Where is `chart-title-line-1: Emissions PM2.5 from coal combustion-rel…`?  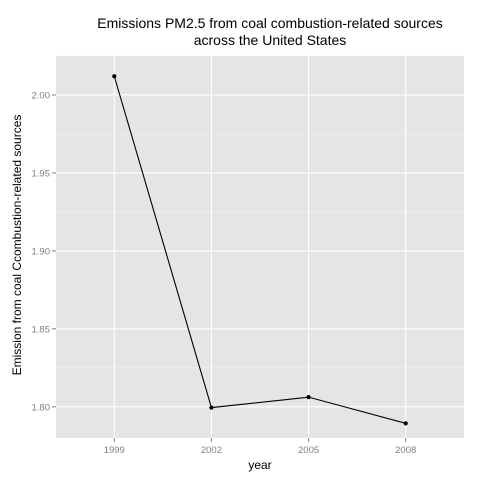
chart-title-line-1: Emissions PM2.5 from coal combustion-rel… is located at coordinates (269, 23).